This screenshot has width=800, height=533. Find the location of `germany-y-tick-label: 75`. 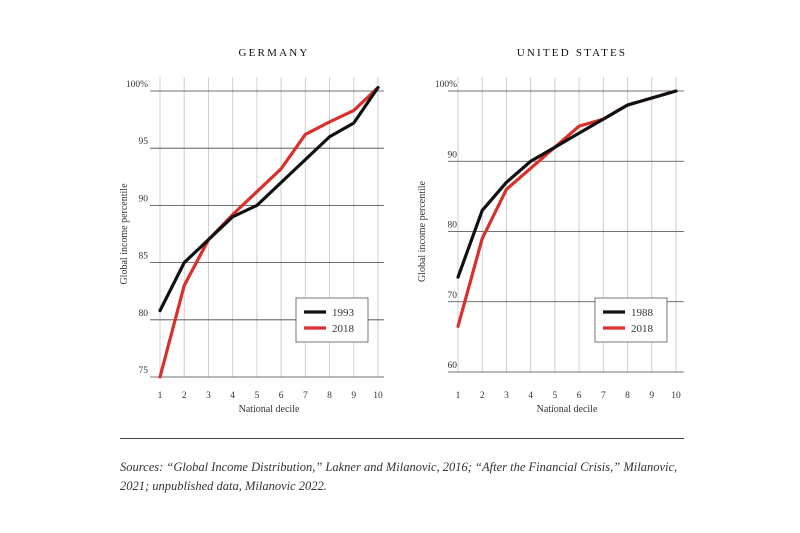

germany-y-tick-label: 75 is located at coordinates (144, 371).